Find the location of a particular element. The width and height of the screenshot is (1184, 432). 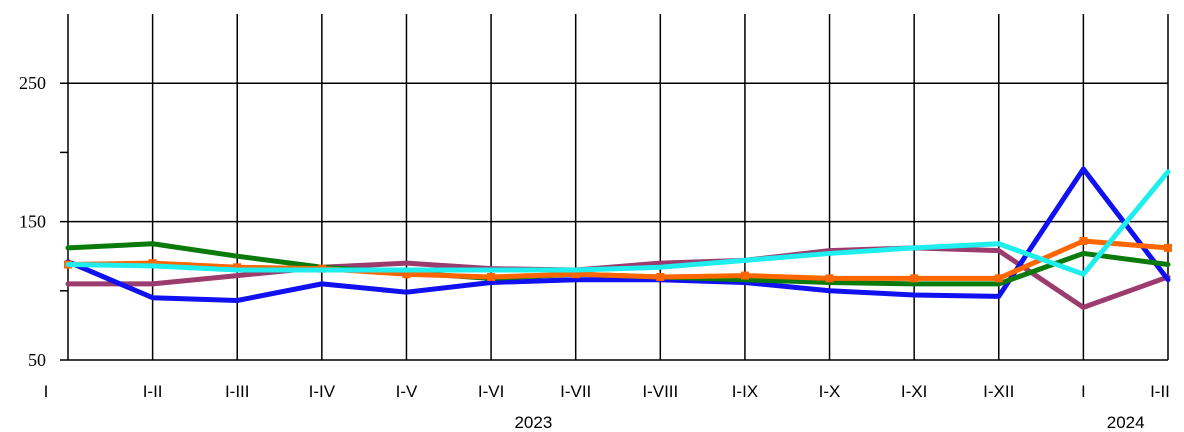

x-tick-label: I-XI is located at coordinates (914, 391).